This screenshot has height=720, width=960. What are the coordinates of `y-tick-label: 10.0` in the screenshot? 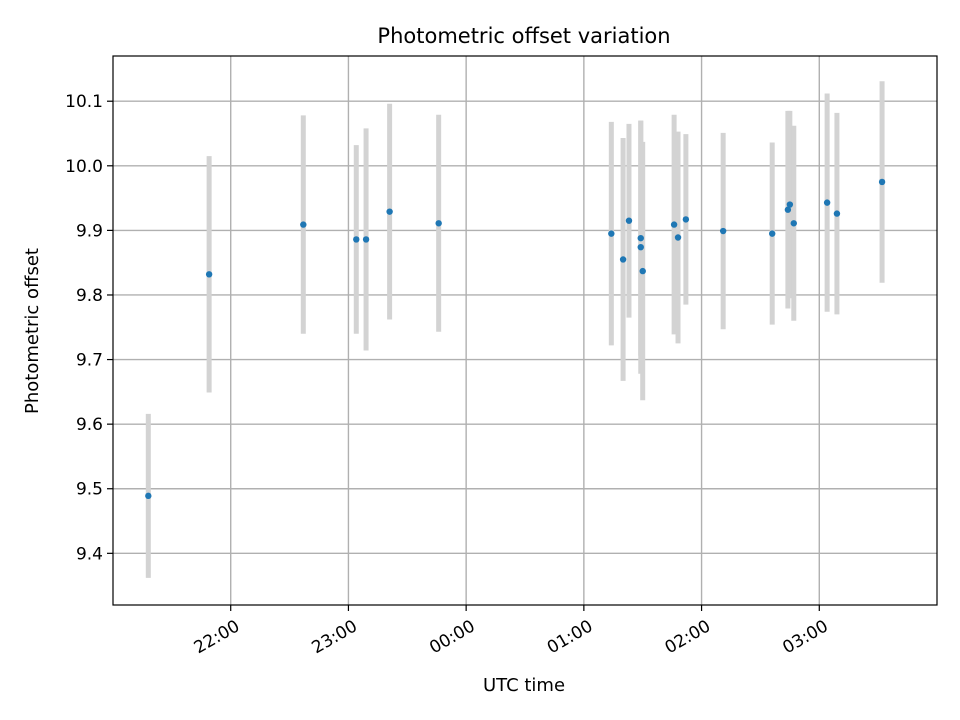 It's located at (84, 167).